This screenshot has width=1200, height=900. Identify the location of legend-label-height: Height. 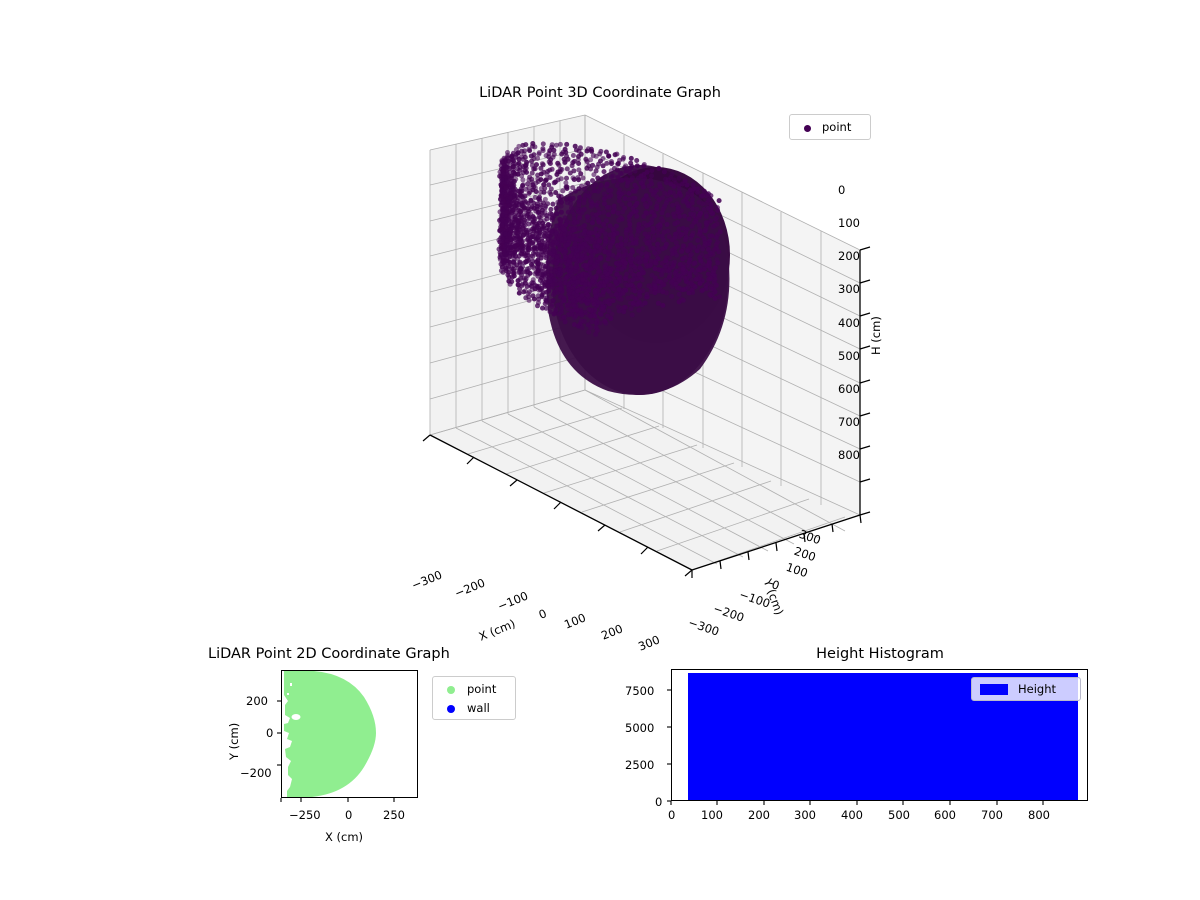
(1037, 689).